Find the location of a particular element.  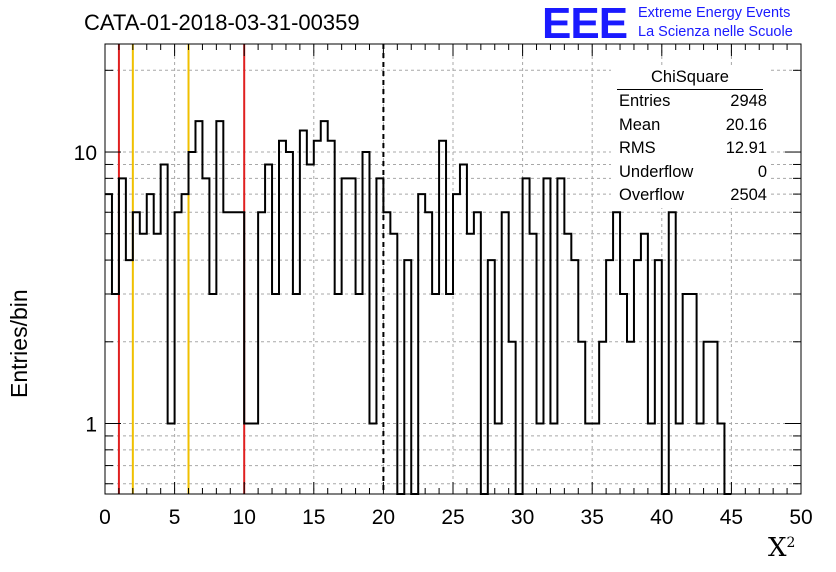

stats-row-rms: RMS 12.91 is located at coordinates (691, 149).